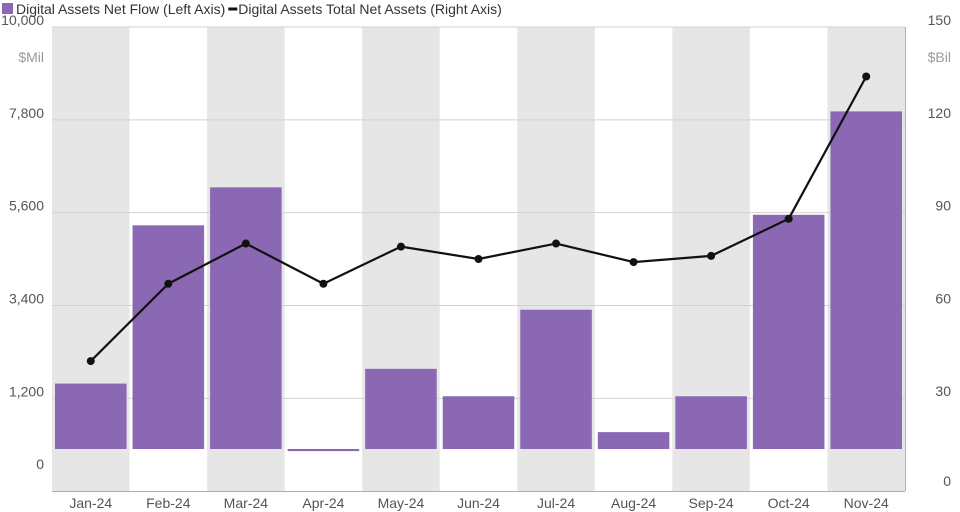 The image size is (960, 512). I want to click on x-tick-label: May-24, so click(401, 503).